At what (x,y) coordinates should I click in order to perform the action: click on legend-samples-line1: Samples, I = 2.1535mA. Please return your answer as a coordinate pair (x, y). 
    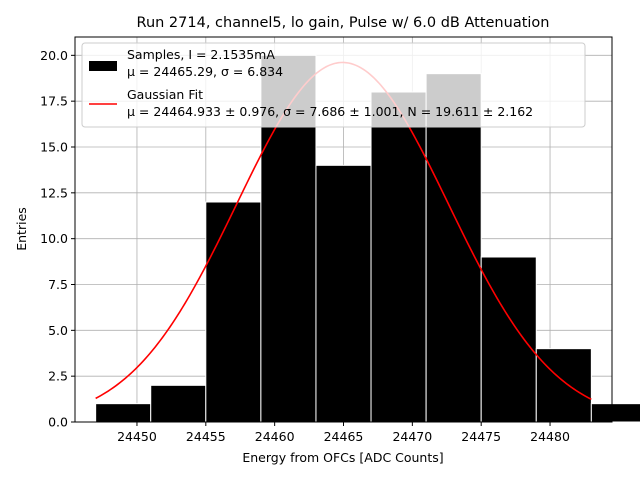
    Looking at the image, I should click on (201, 54).